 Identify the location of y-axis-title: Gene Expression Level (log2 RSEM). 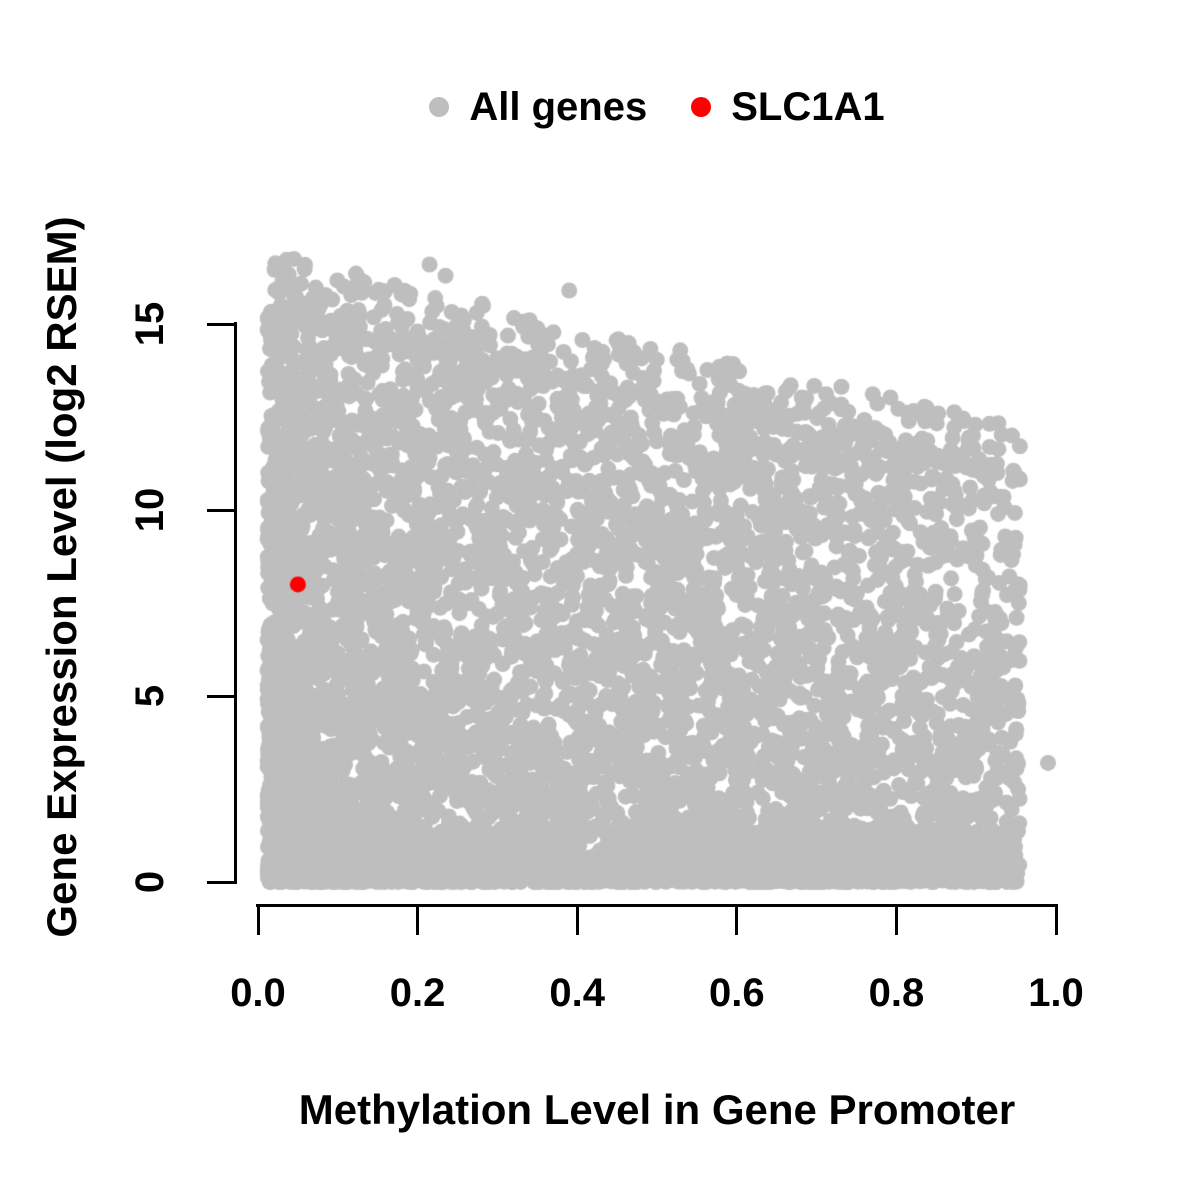
(61, 577).